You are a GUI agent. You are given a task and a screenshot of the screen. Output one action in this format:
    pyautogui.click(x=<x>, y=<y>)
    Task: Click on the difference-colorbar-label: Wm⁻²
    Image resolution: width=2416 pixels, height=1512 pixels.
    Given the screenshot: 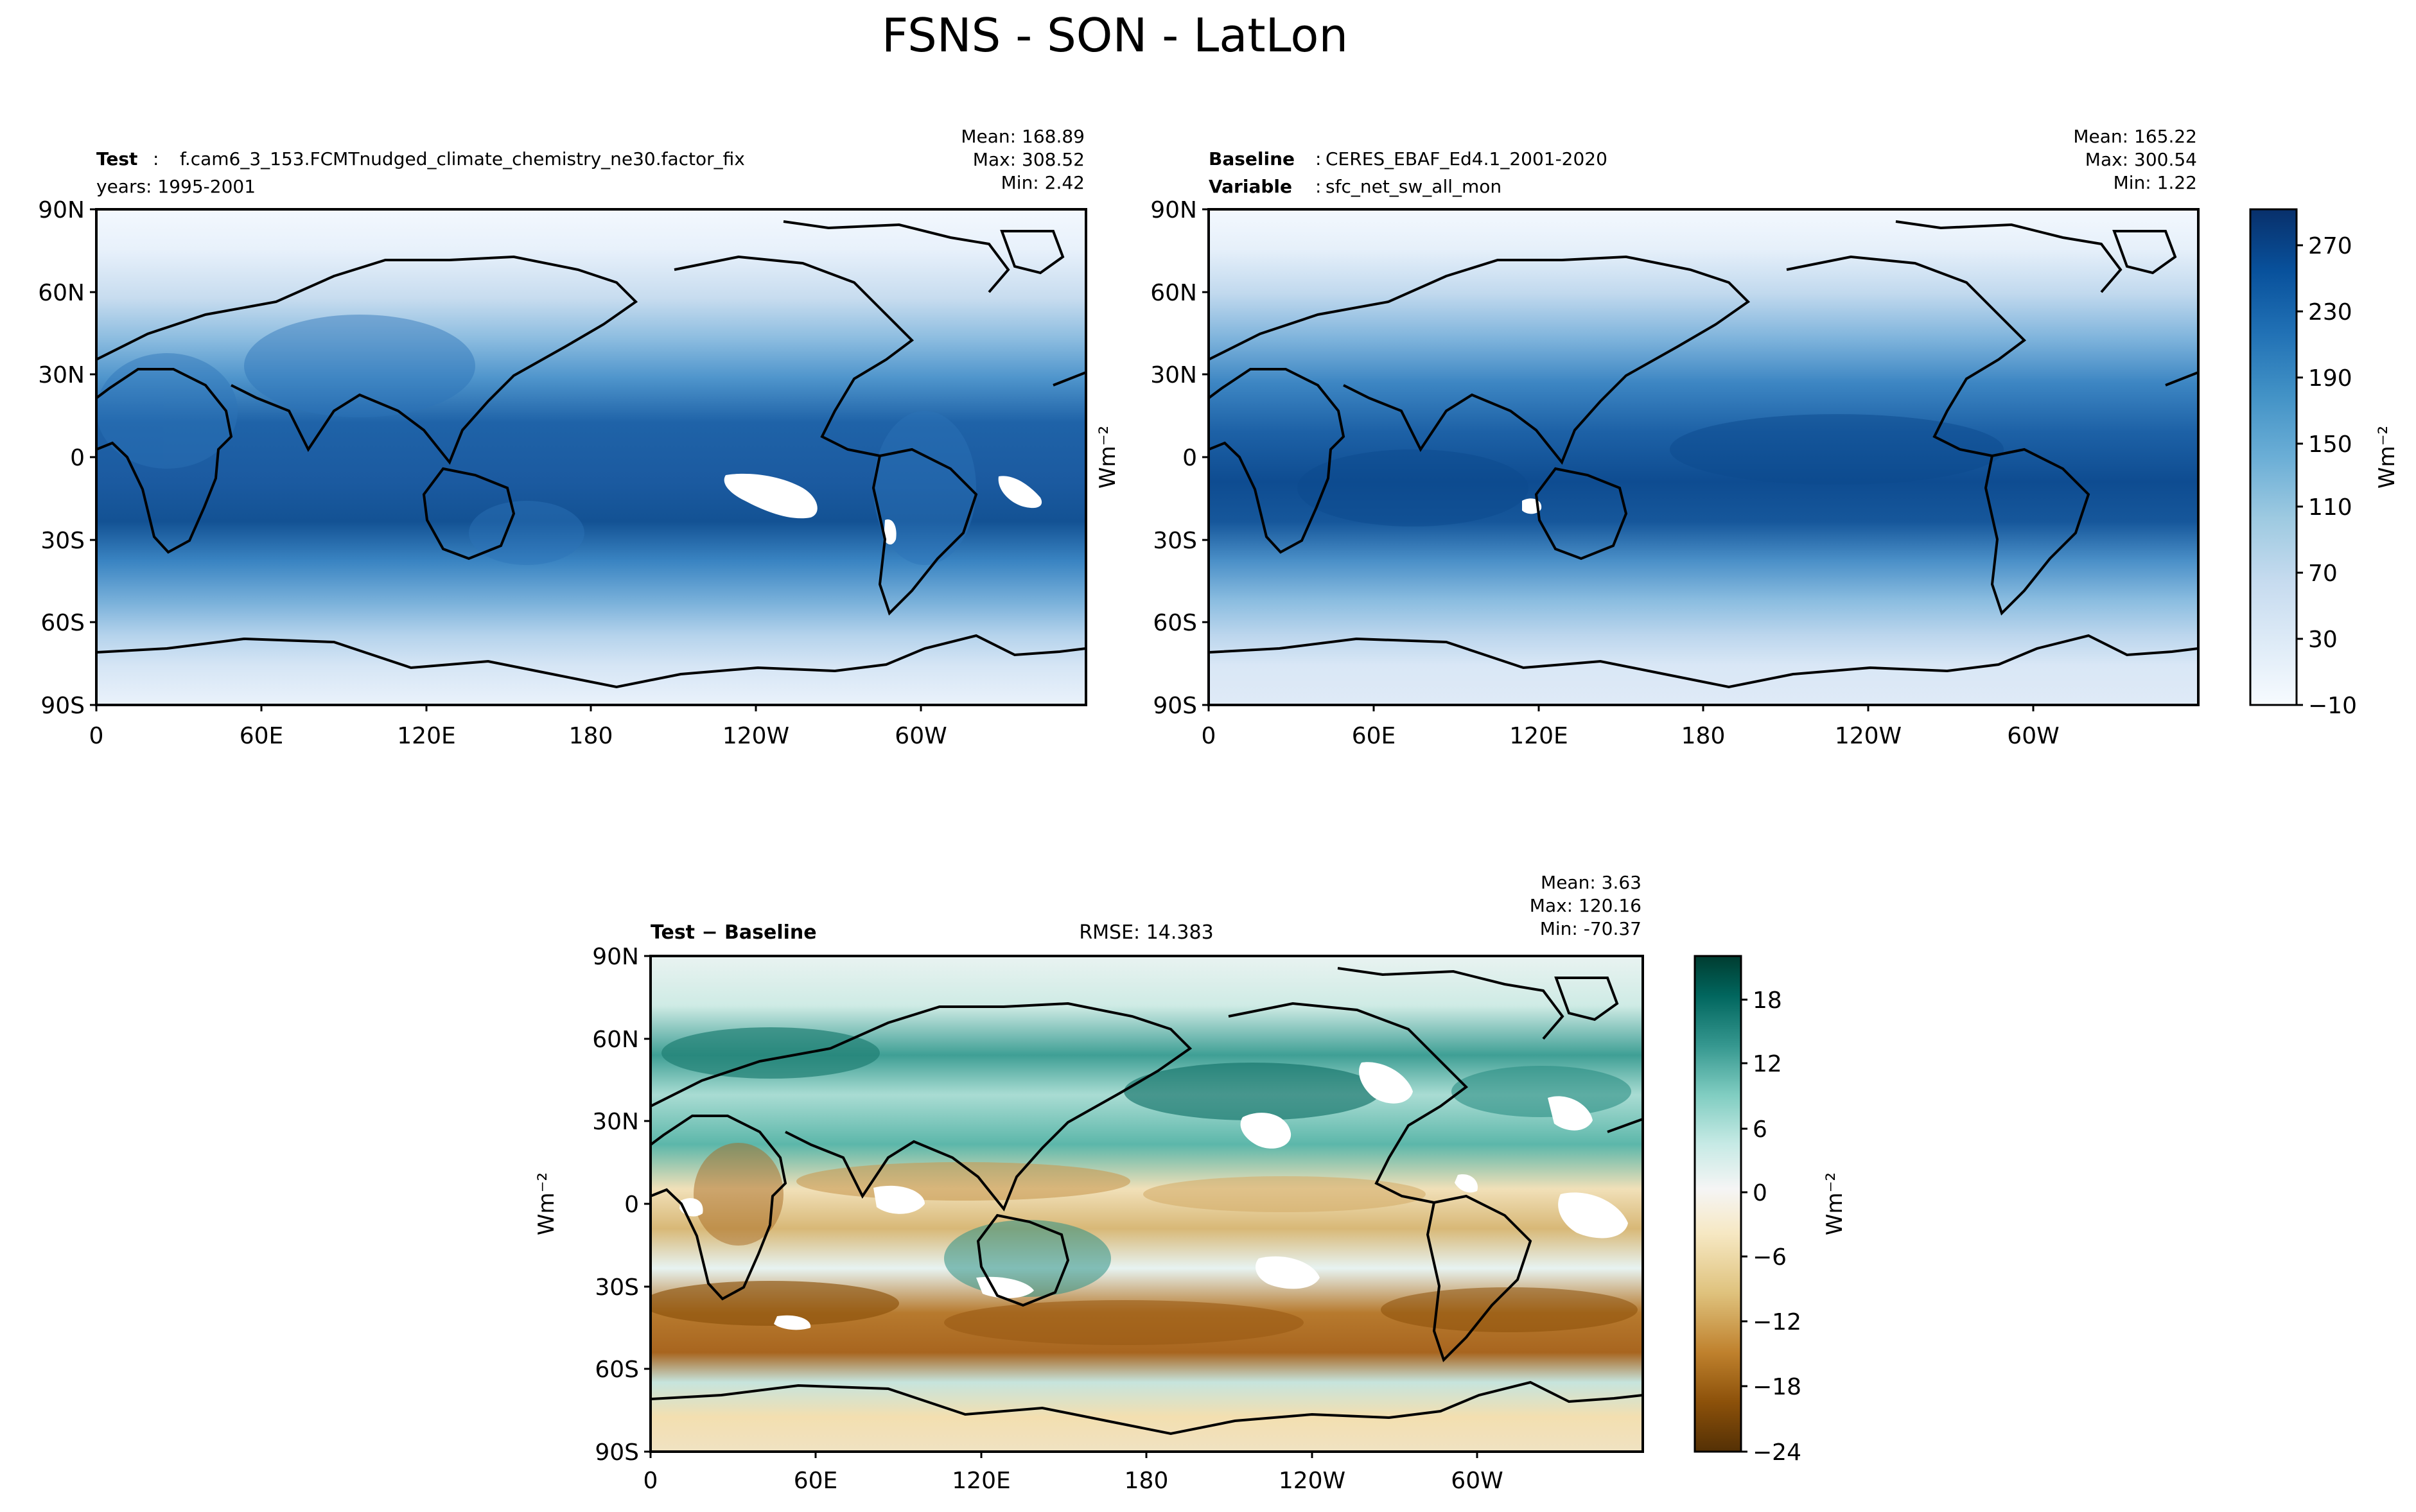 What is the action you would take?
    pyautogui.click(x=1835, y=1203)
    